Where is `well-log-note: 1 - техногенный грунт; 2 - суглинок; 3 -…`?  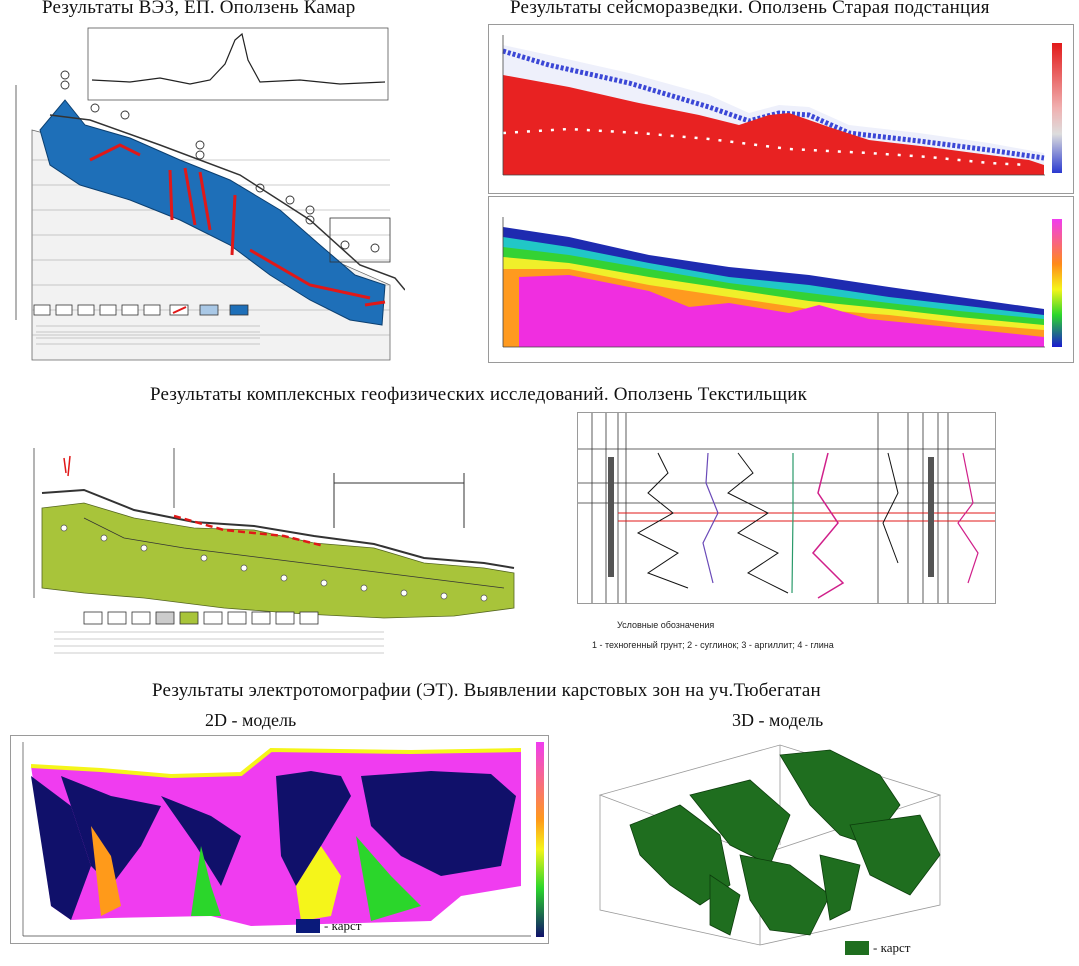 well-log-note: 1 - техногенный грунт; 2 - суглинок; 3 -… is located at coordinates (713, 645).